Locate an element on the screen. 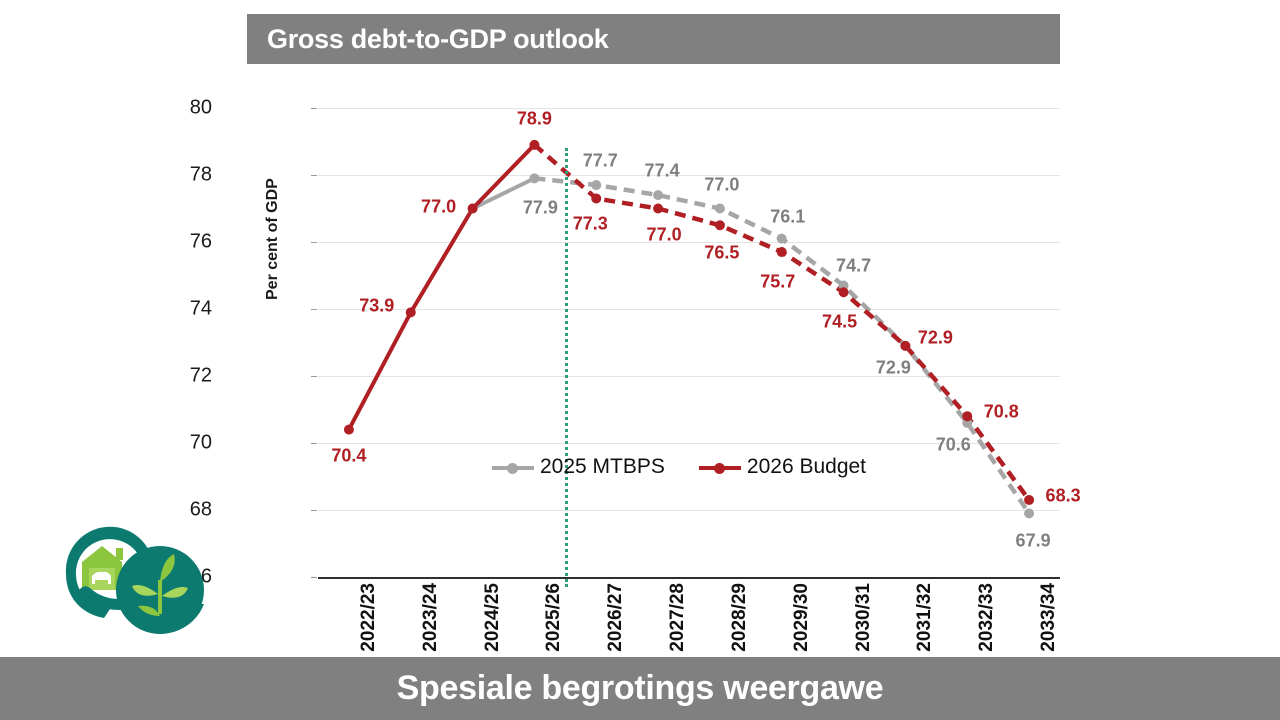 Image resolution: width=1280 pixels, height=720 pixels. y-tick-label: 74 is located at coordinates (200, 308).